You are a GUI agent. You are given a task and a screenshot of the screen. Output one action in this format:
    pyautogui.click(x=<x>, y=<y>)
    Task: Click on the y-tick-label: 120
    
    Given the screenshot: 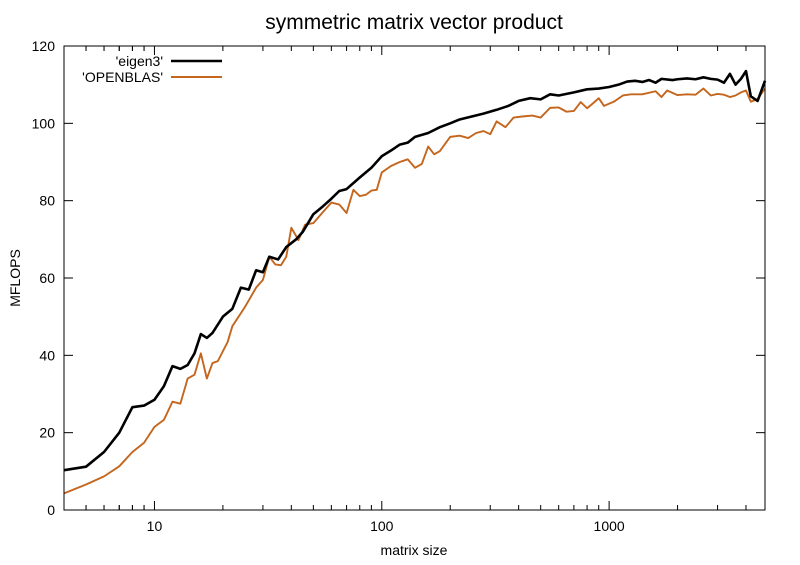 What is the action you would take?
    pyautogui.click(x=44, y=46)
    